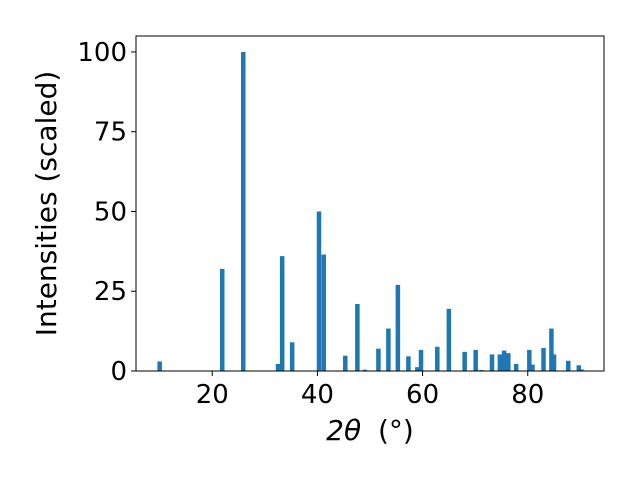 Image resolution: width=640 pixels, height=480 pixels. Describe the element at coordinates (317, 395) in the screenshot. I see `x-tick-label: 40` at that location.